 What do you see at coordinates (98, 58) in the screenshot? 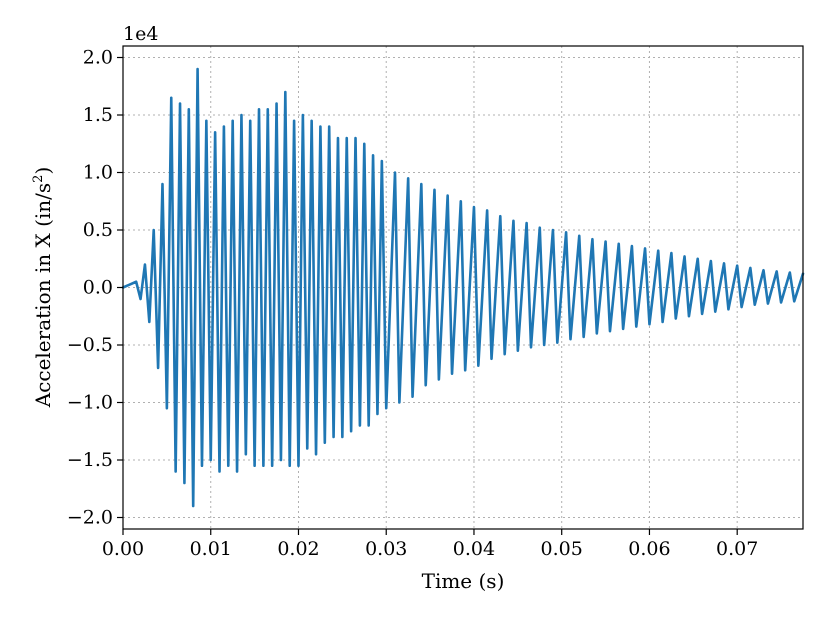
I see `y-tick-label: 2.0` at bounding box center [98, 58].